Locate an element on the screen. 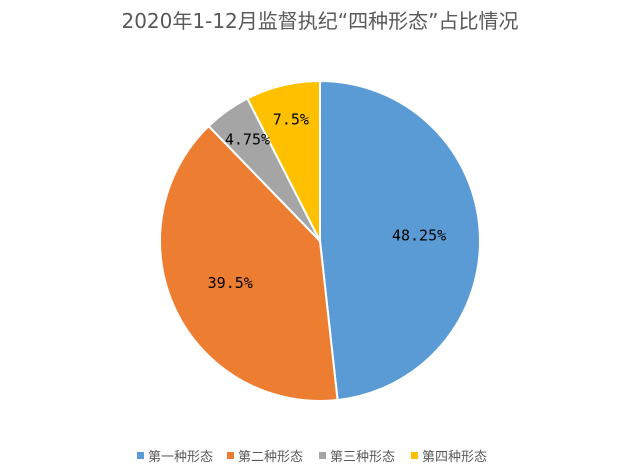 Image resolution: width=640 pixels, height=476 pixels. legend-item-3: 第三种形态 is located at coordinates (357, 457).